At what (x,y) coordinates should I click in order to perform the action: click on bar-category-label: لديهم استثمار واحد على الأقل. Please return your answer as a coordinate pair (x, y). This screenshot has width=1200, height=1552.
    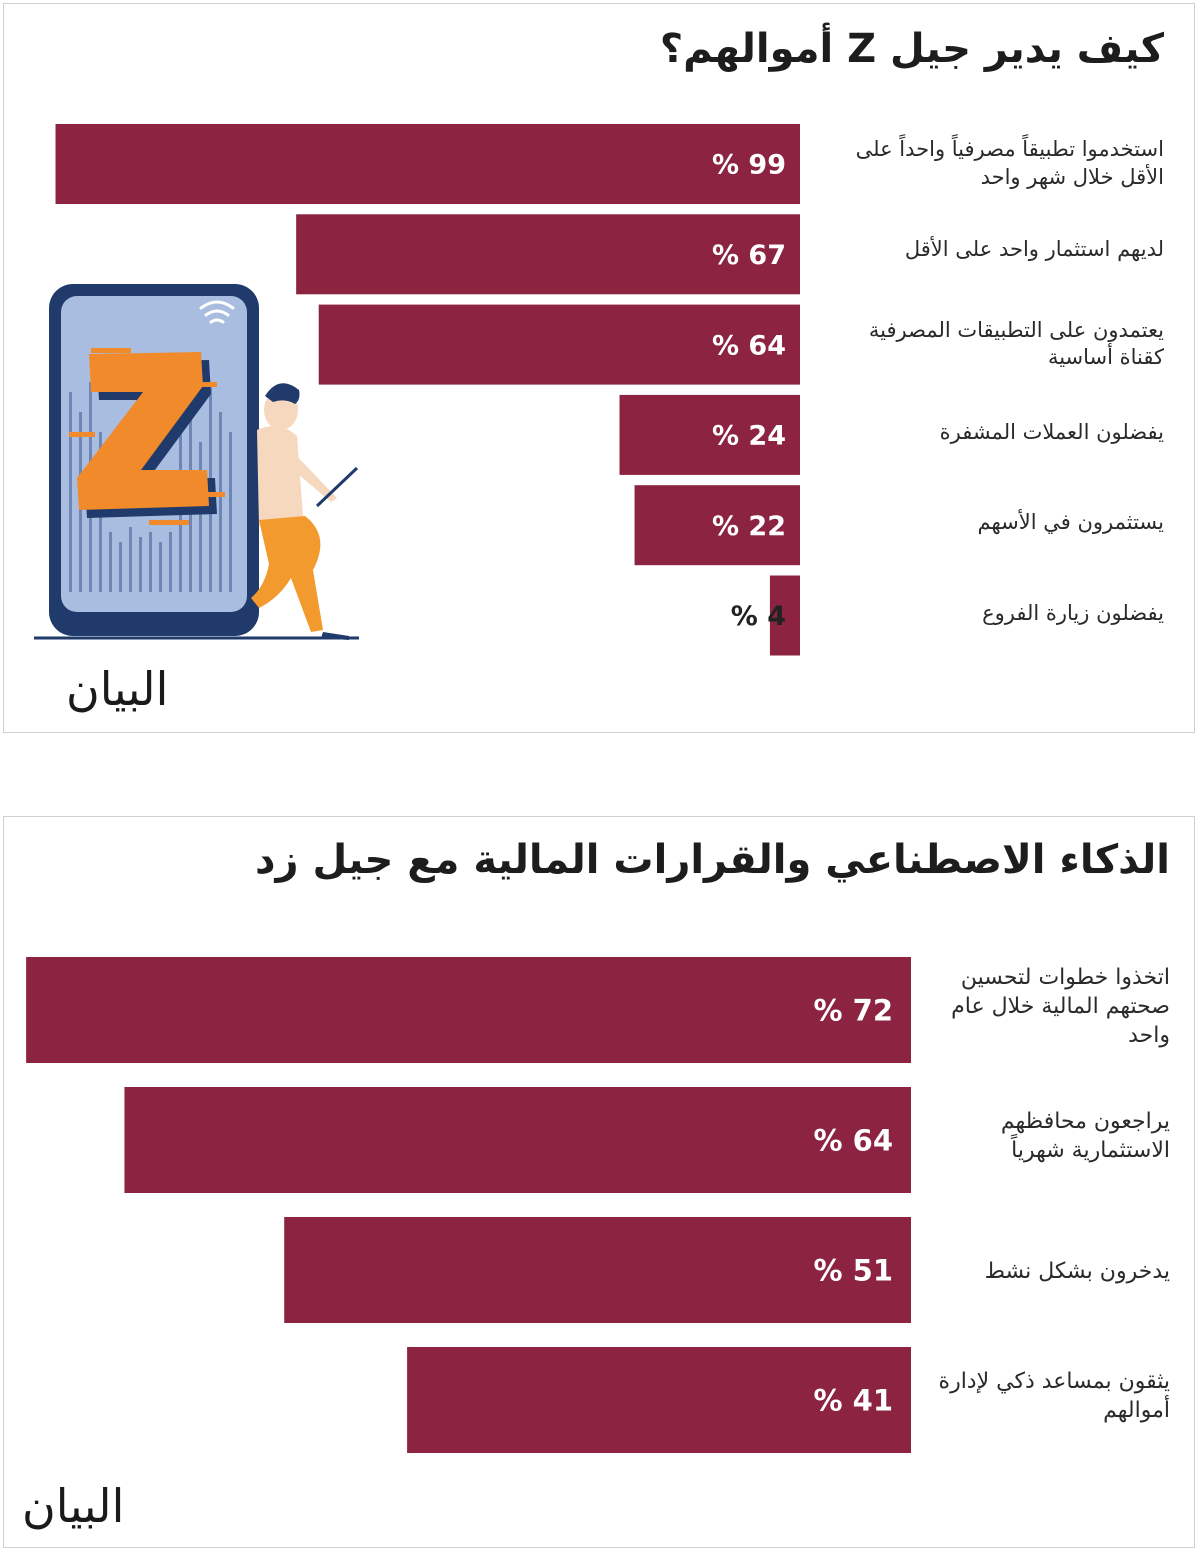
    Looking at the image, I should click on (1034, 249).